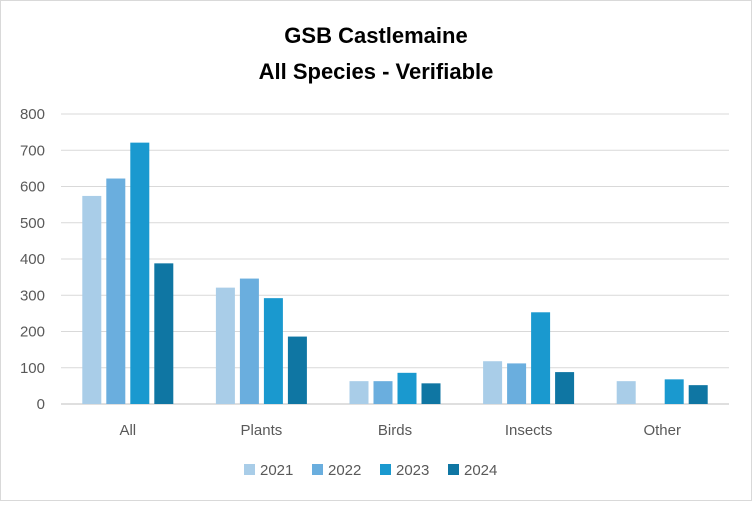  Describe the element at coordinates (517, 383) in the screenshot. I see `bar-insects-2022` at that location.